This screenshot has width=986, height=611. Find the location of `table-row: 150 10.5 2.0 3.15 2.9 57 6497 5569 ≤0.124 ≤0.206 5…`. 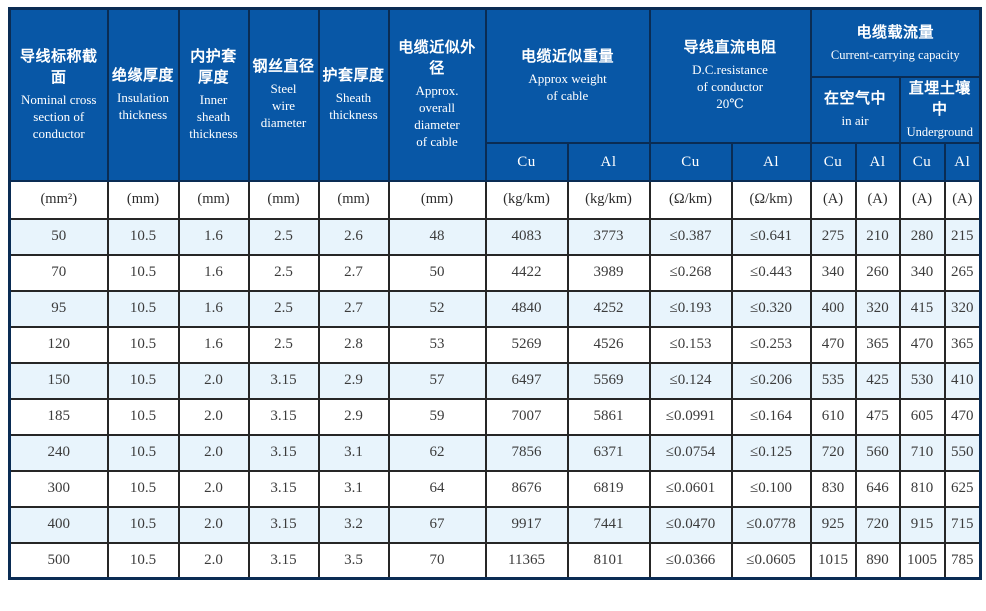

table-row: 150 10.5 2.0 3.15 2.9 57 6497 5569 ≤0.124 ≤0.206 5… is located at coordinates (495, 380).